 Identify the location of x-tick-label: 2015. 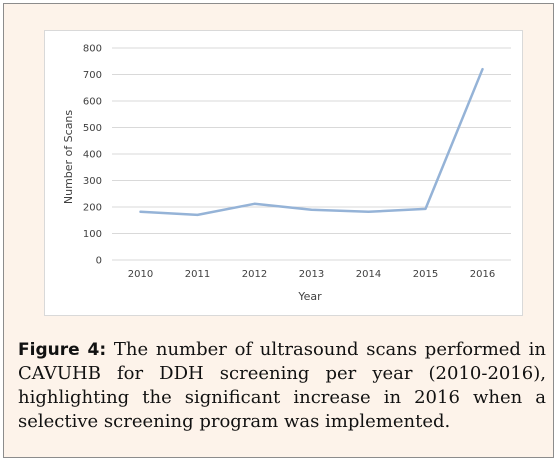
(425, 274).